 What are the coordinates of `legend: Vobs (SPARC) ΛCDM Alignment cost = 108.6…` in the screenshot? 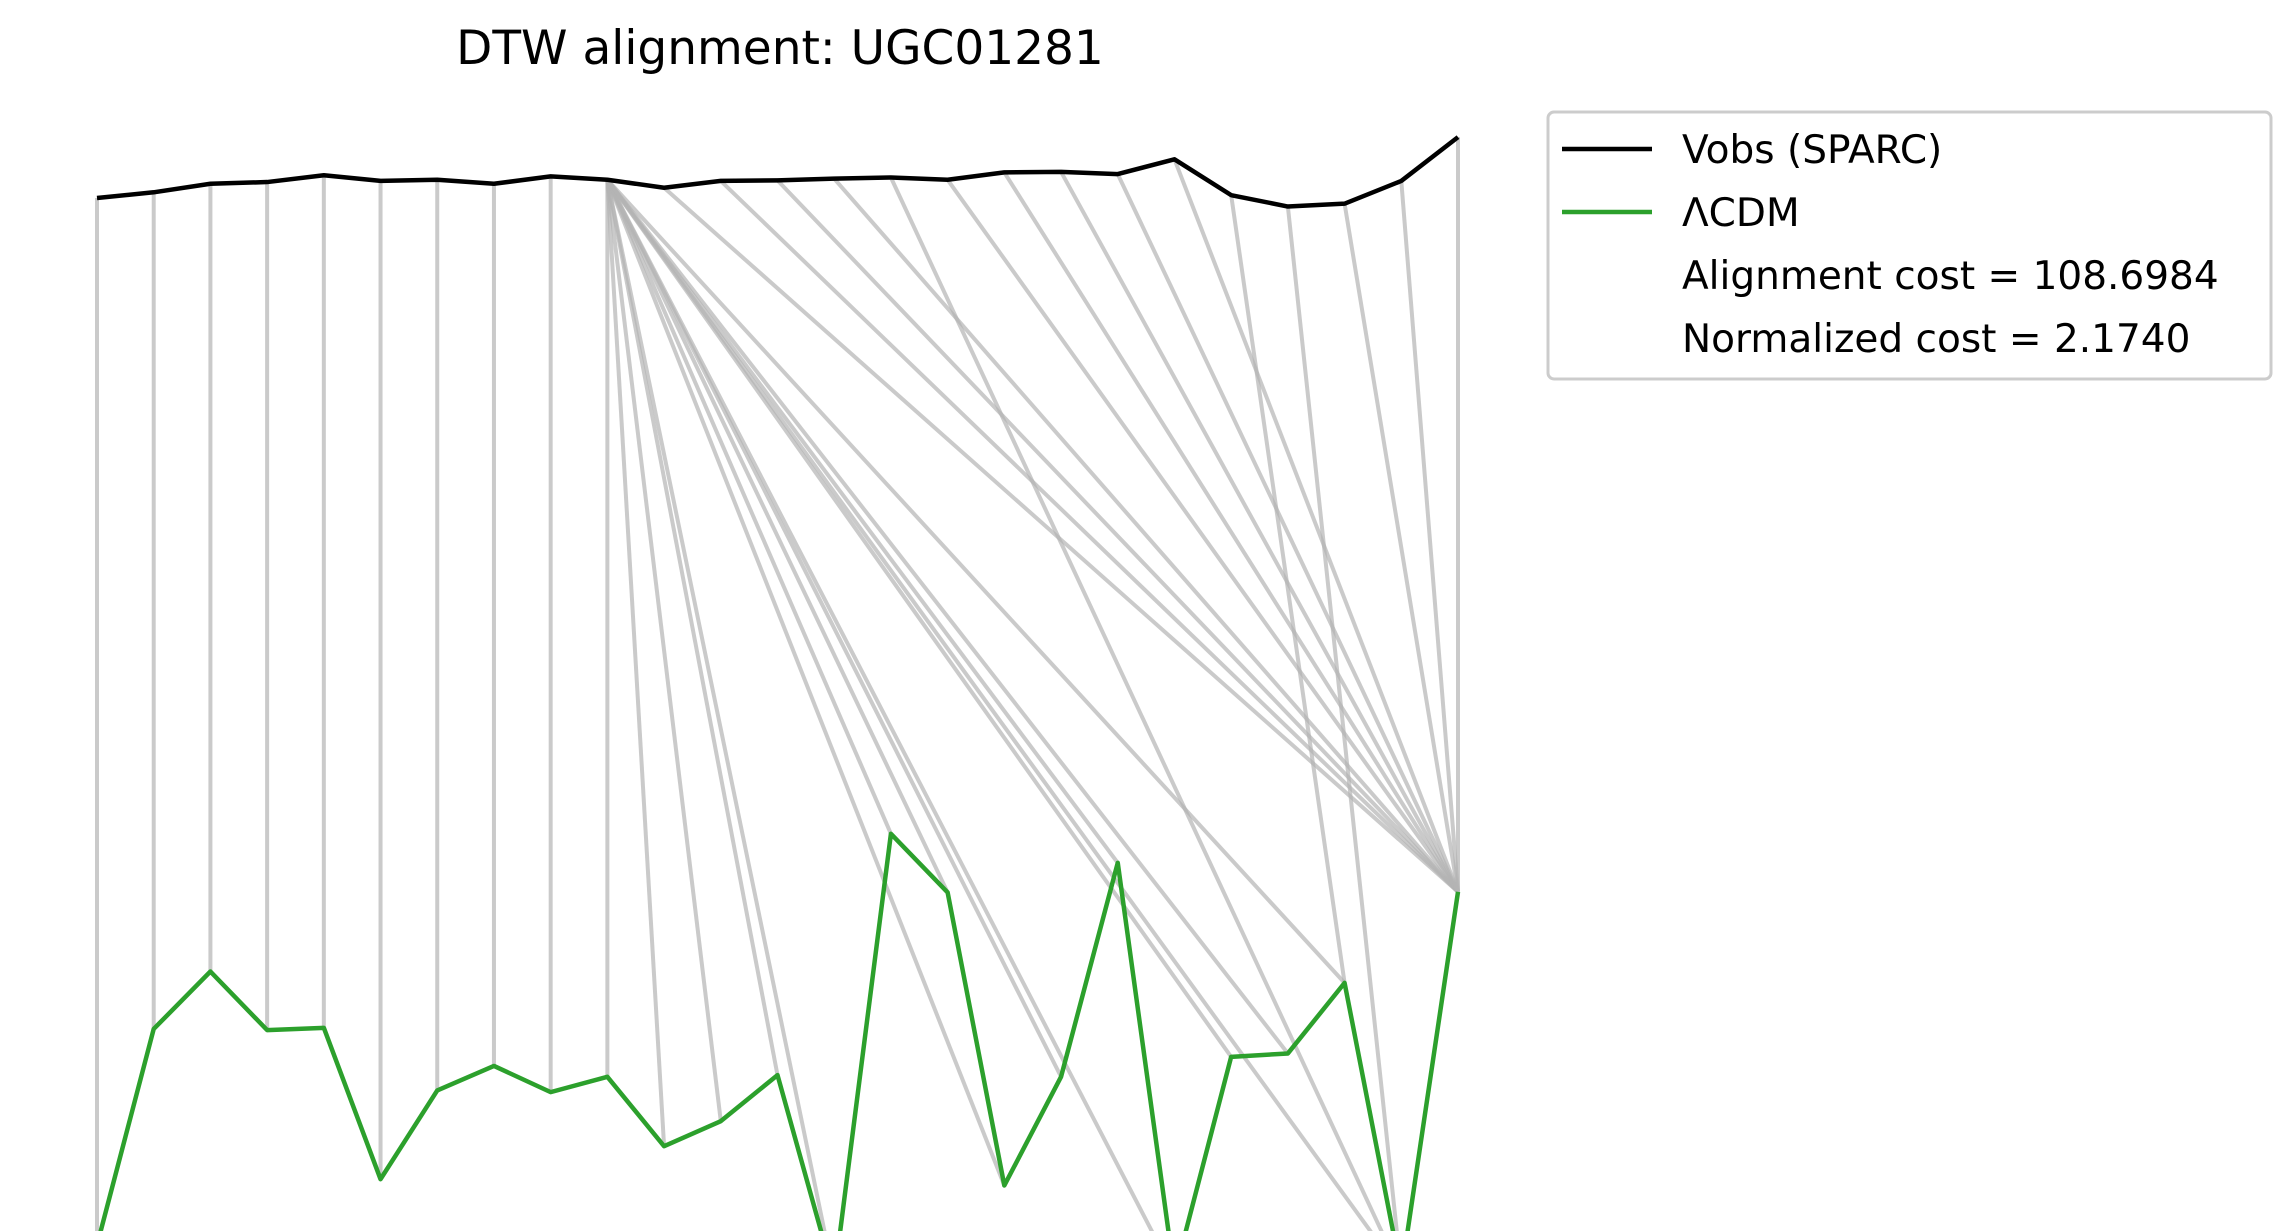 It's located at (1909, 245).